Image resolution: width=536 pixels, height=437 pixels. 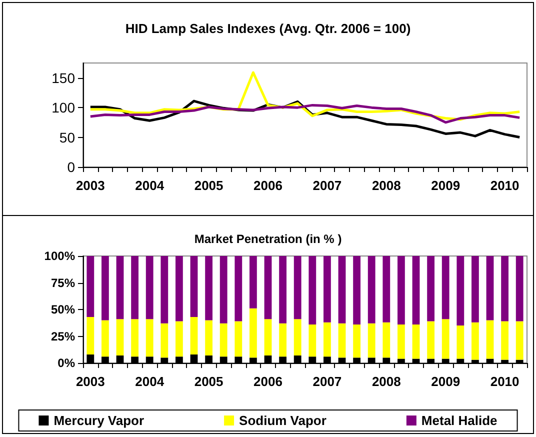 I want to click on chart-title: HID Lamp Sales Indexes (Avg. Qtr. 2006 = 100), so click(x=268, y=28).